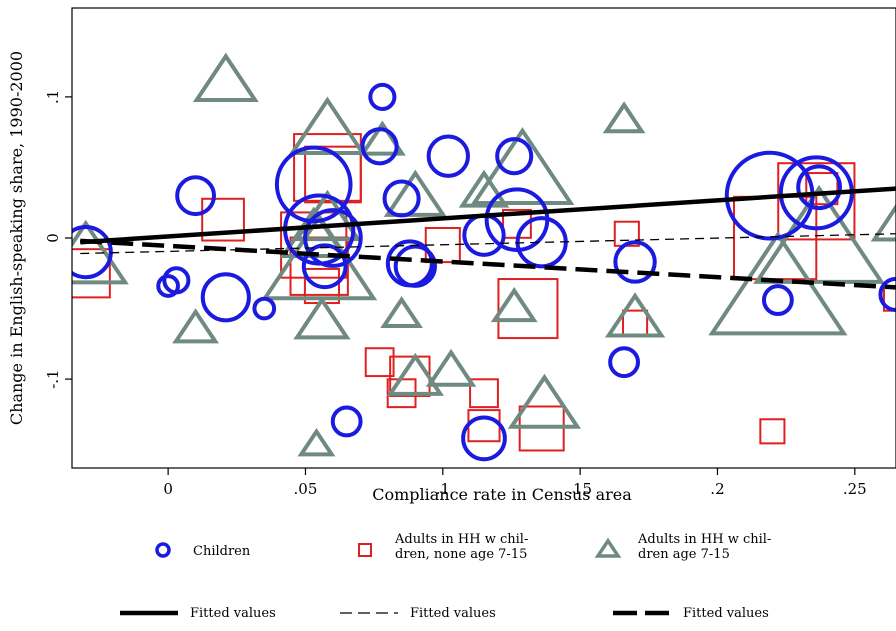 Image resolution: width=896 pixels, height=631 pixels. What do you see at coordinates (53, 97) in the screenshot?
I see `y-tick-label: .1` at bounding box center [53, 97].